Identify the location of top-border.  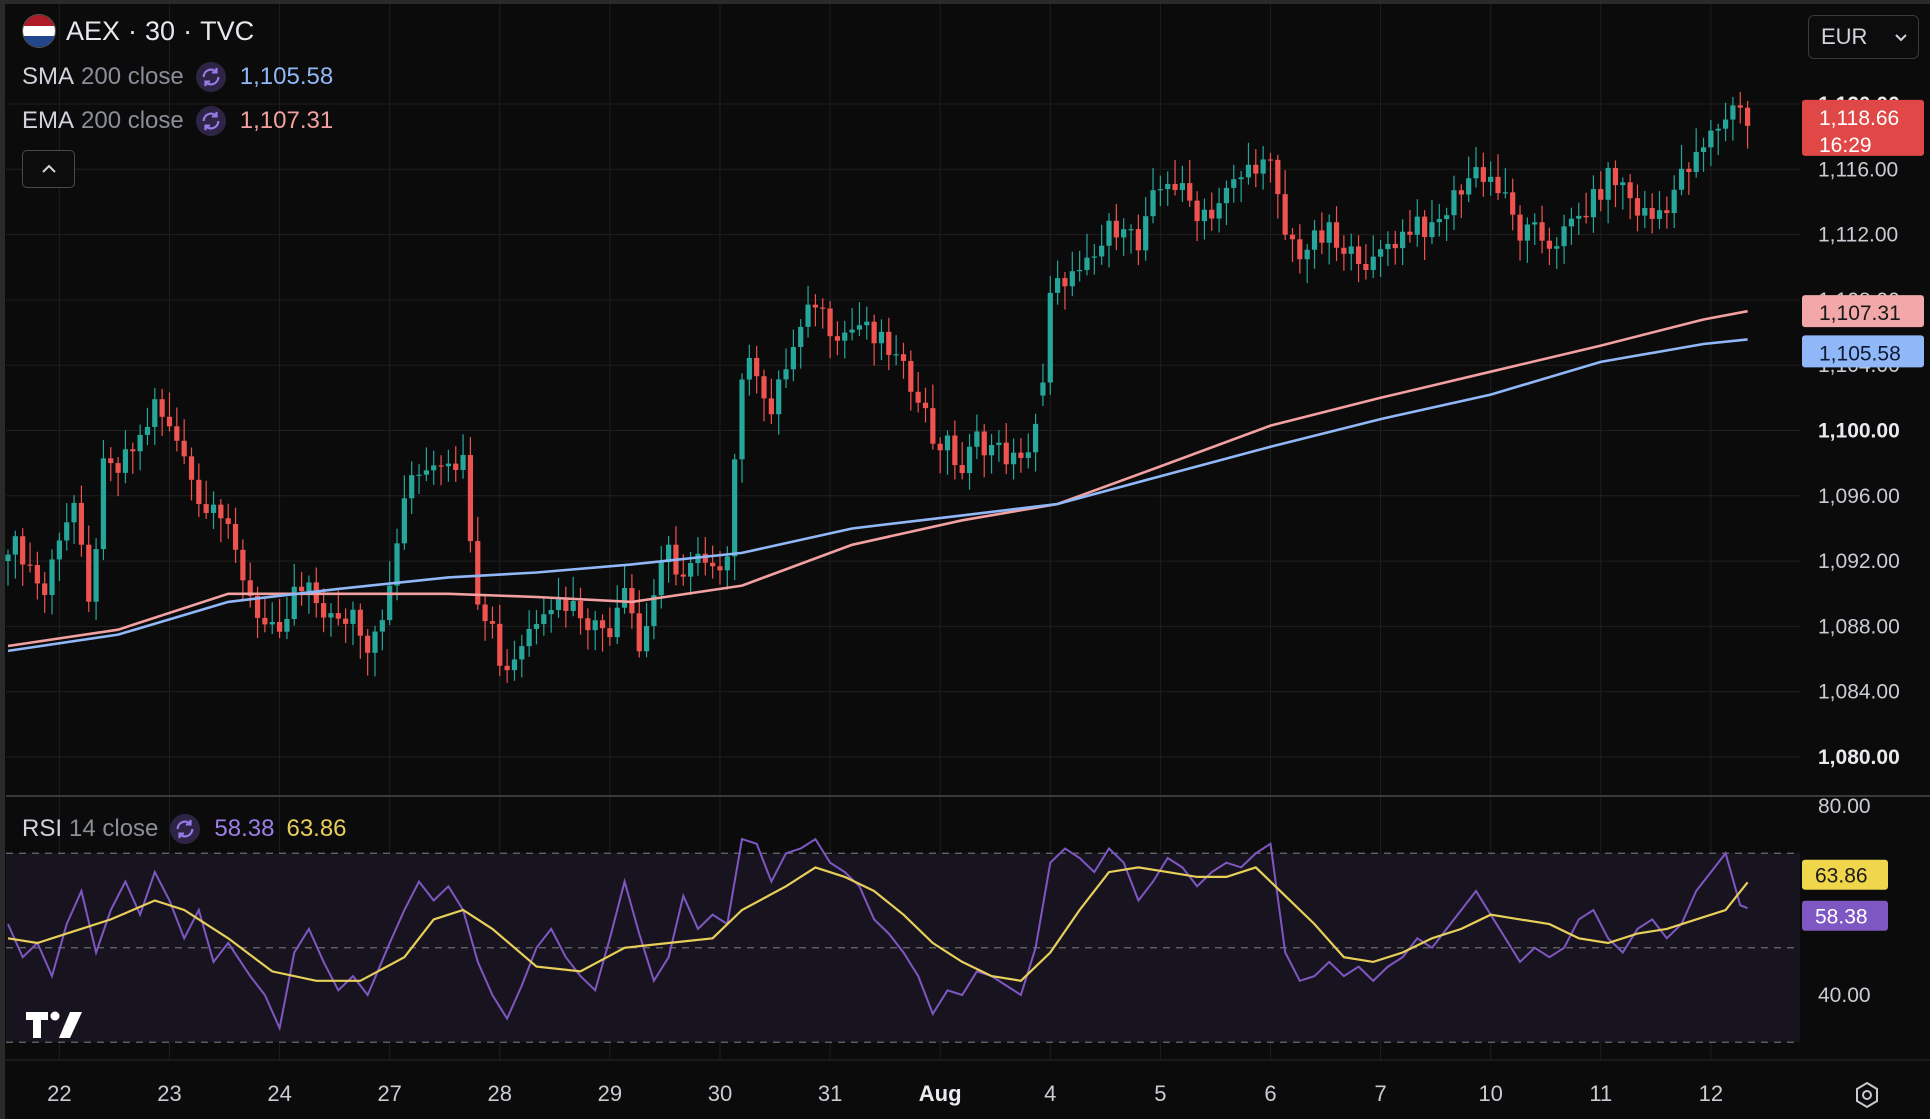
(965, 2).